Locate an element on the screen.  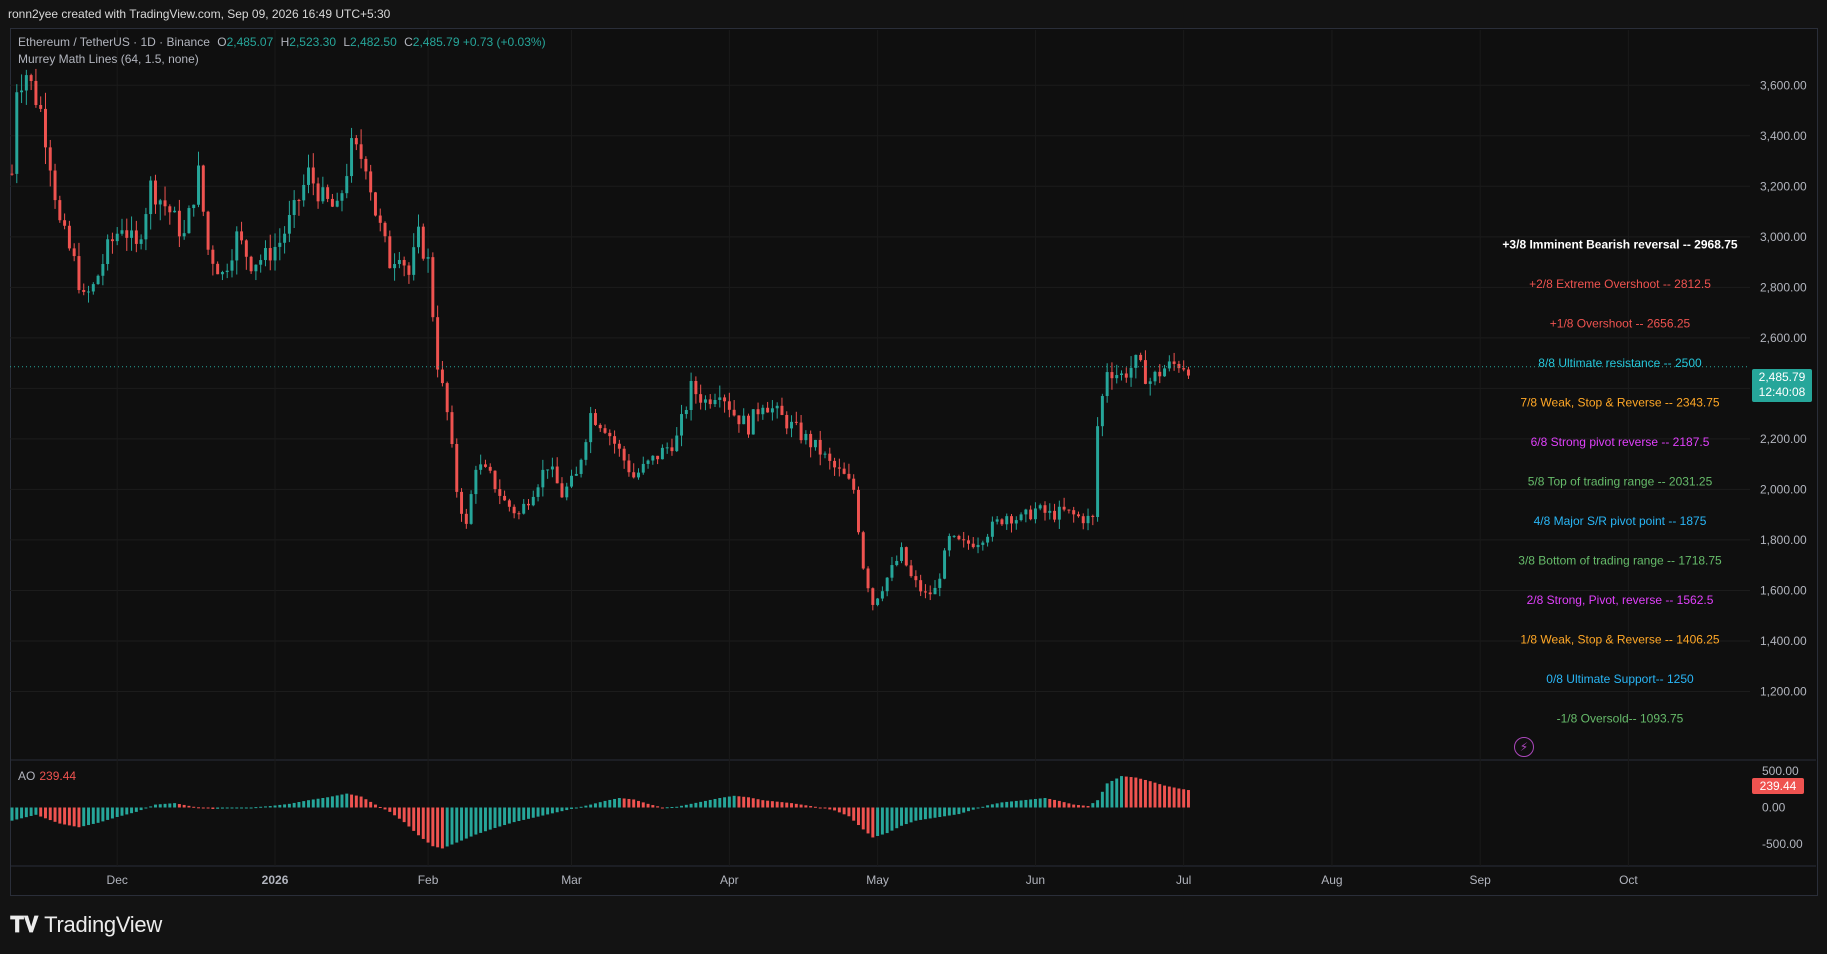
y-tick-label: 3,000.00 is located at coordinates (1783, 237).